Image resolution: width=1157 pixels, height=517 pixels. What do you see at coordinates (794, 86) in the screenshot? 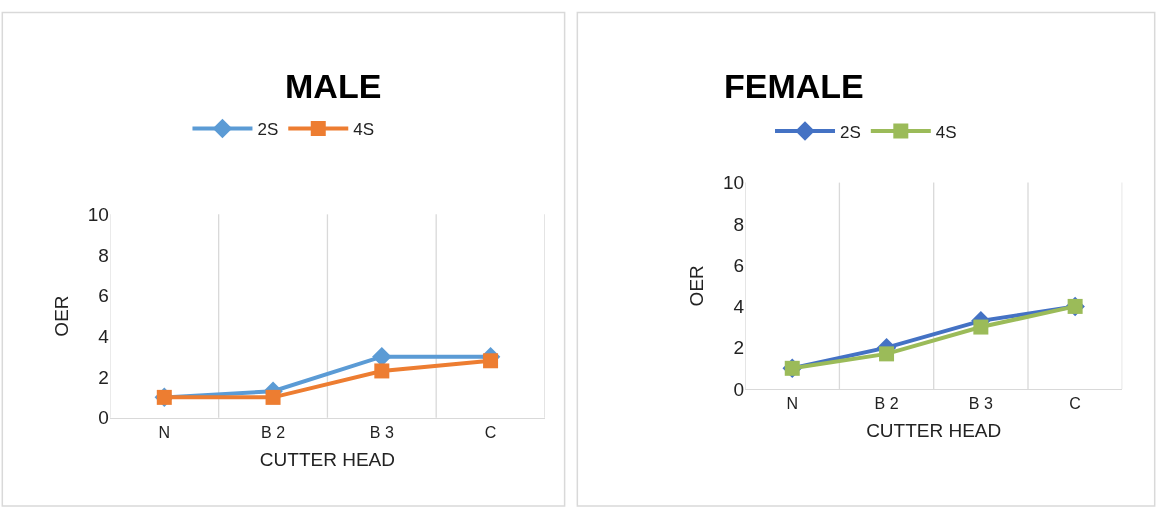
I see `chart-title: FEMALE` at bounding box center [794, 86].